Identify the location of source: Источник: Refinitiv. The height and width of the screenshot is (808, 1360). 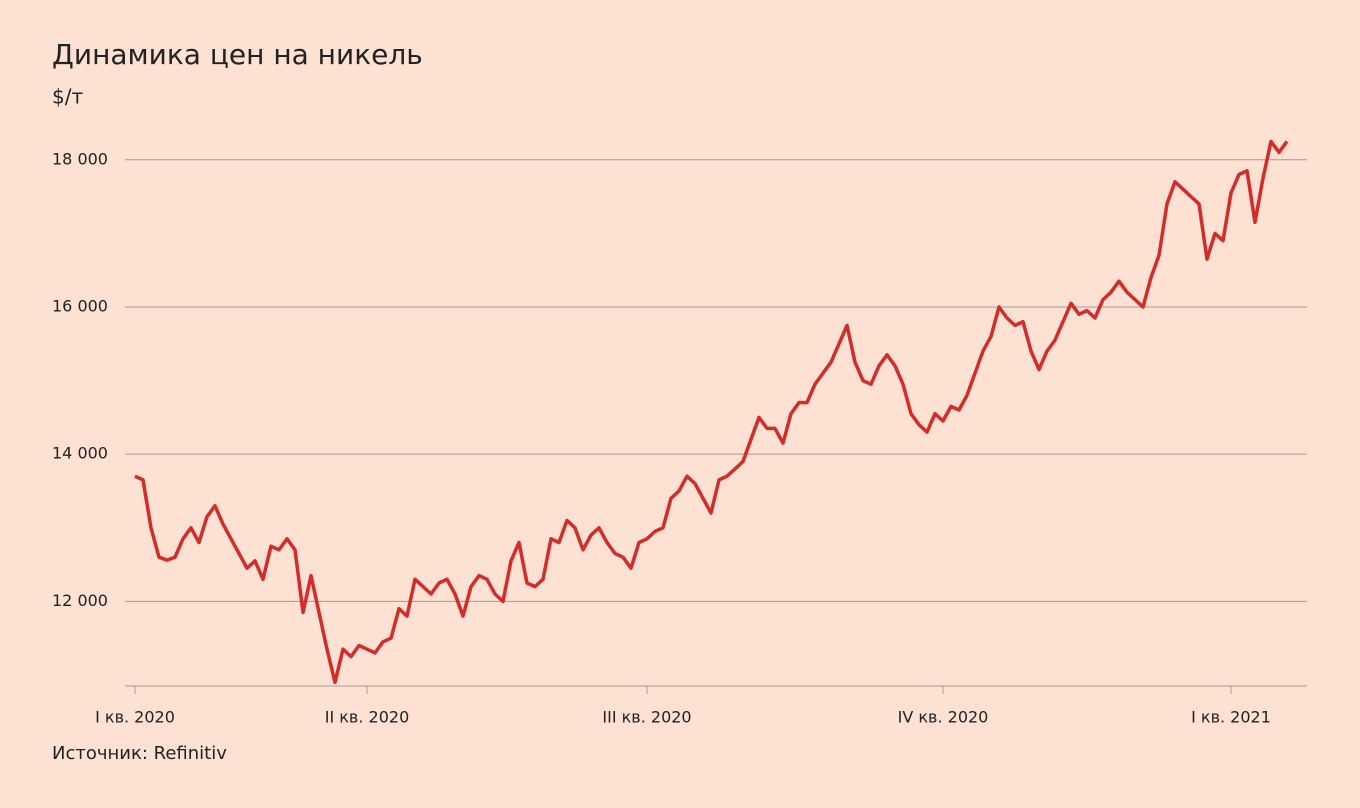
(139, 753).